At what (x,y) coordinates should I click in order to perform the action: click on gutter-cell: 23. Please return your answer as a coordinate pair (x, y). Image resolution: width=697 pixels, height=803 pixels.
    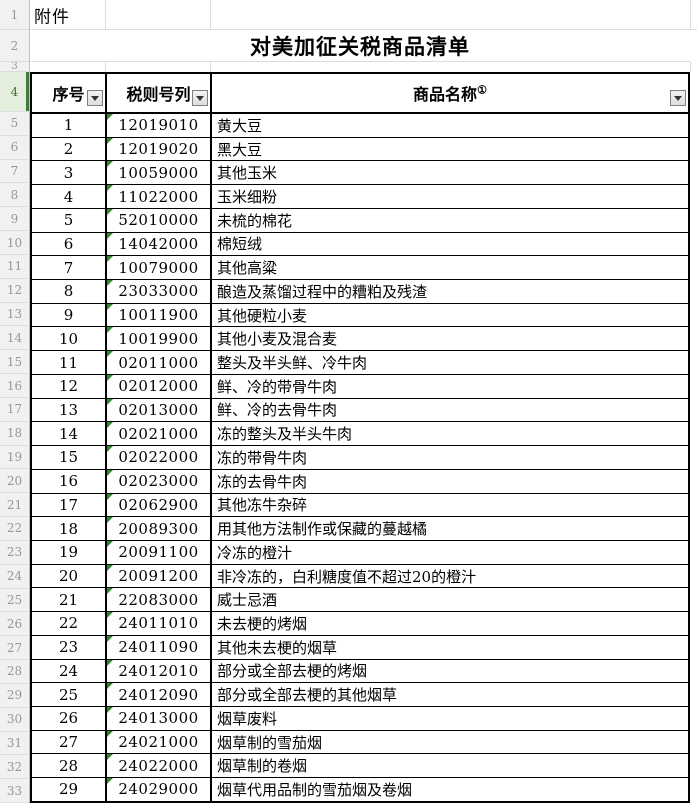
    Looking at the image, I should click on (14, 553).